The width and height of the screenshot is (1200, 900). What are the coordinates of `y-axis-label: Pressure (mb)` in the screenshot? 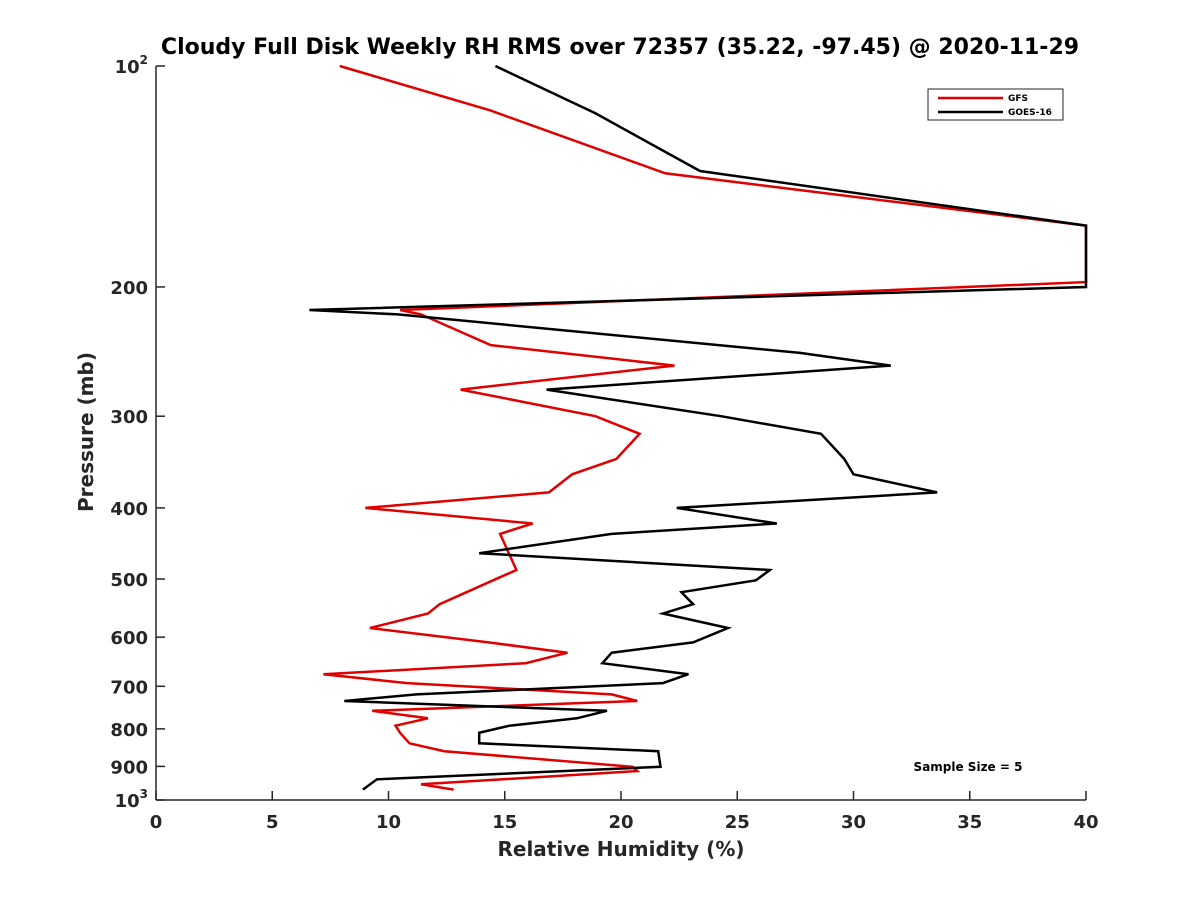 It's located at (86, 432).